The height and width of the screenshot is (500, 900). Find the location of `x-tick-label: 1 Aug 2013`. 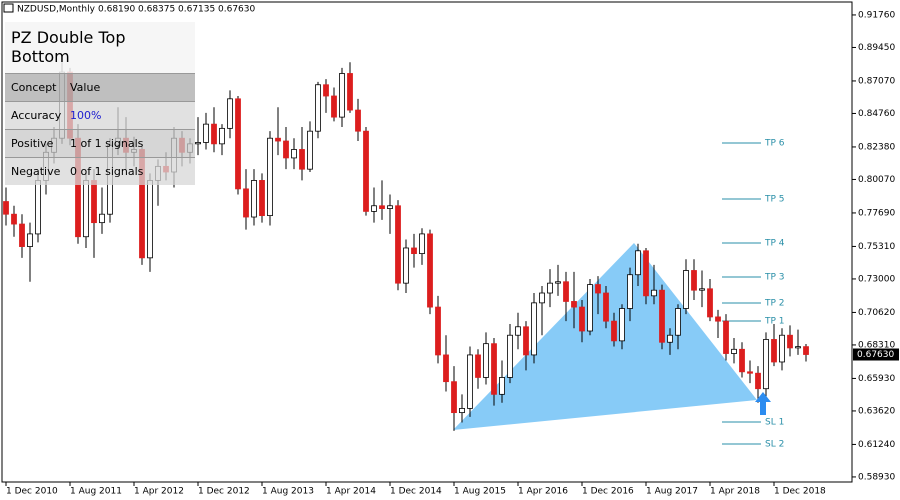

x-tick-label: 1 Aug 2013 is located at coordinates (288, 492).